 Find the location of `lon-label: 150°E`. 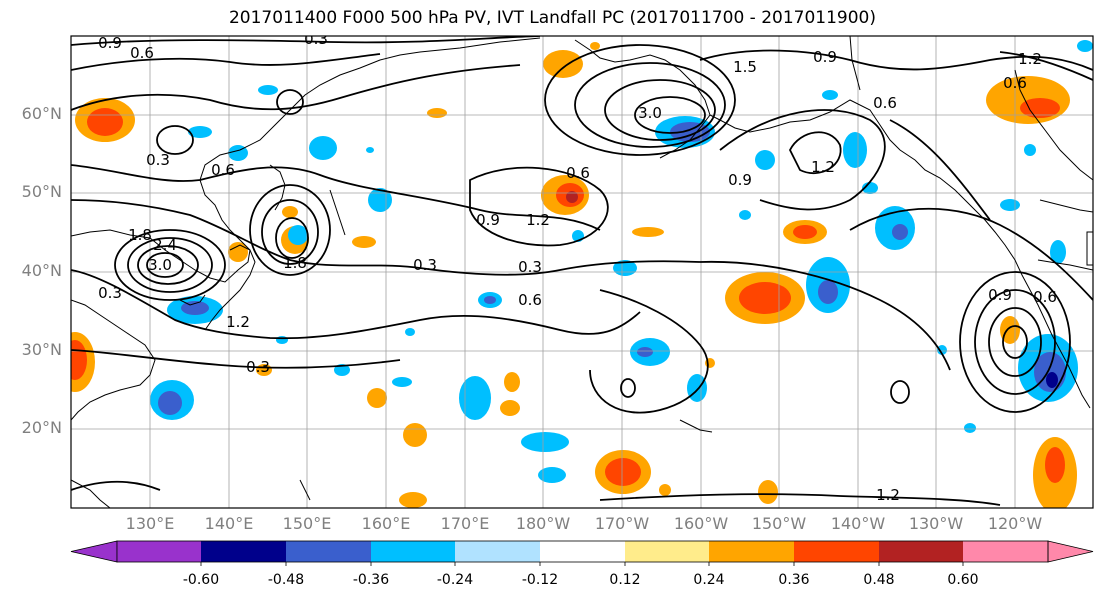

lon-label: 150°E is located at coordinates (307, 523).